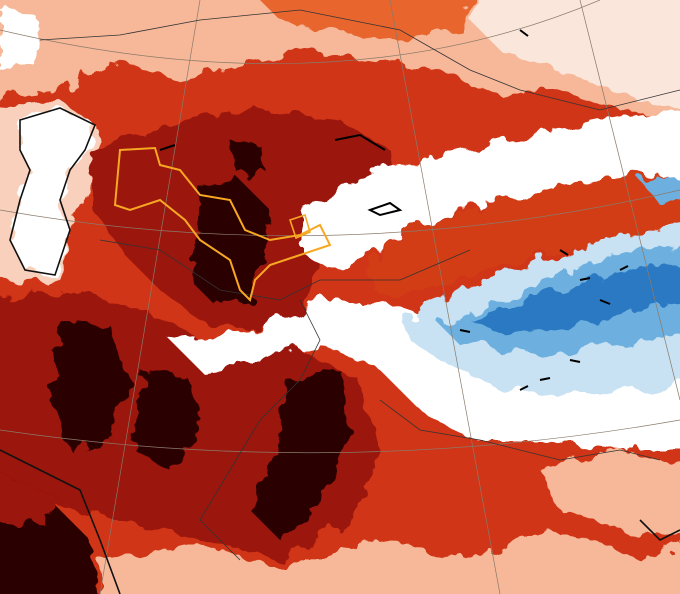 The height and width of the screenshot is (594, 680). What do you see at coordinates (390, 562) in the screenshot?
I see `south-peach` at bounding box center [390, 562].